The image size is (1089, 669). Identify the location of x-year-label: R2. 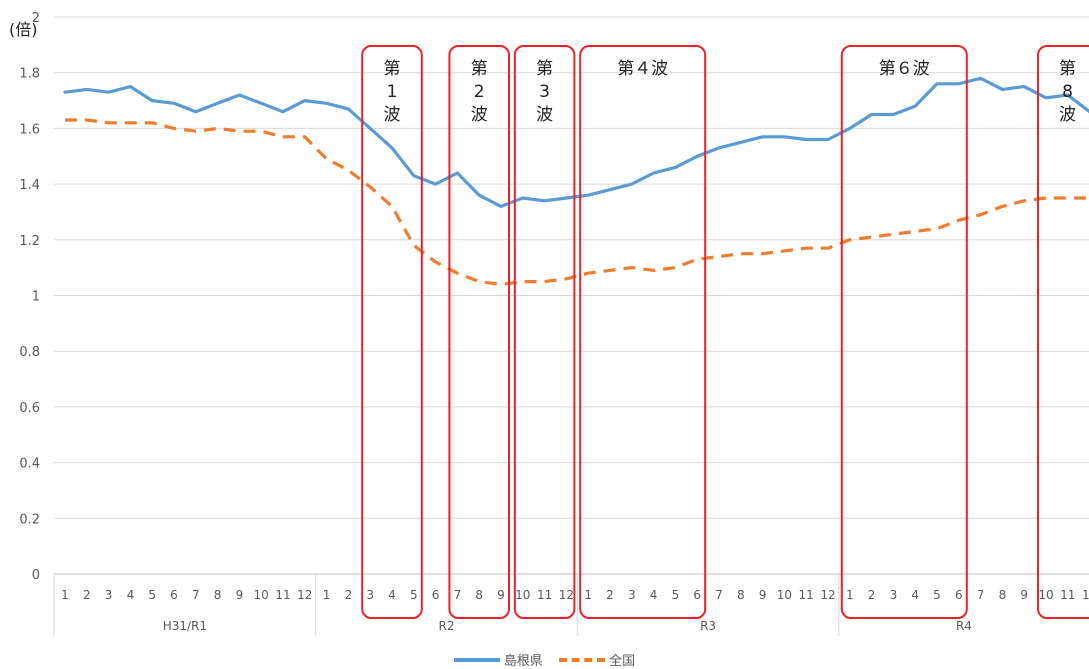
(447, 626).